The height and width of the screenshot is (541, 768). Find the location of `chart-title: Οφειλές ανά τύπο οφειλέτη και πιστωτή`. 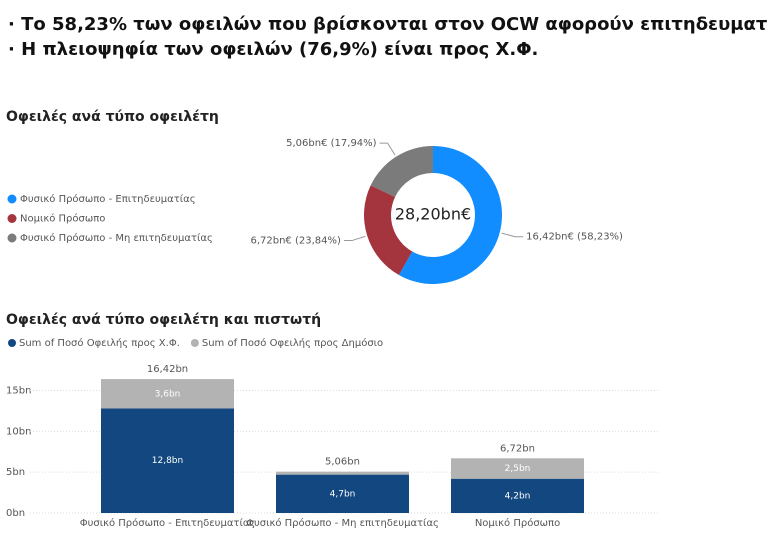

chart-title: Οφειλές ανά τύπο οφειλέτη και πιστωτή is located at coordinates (163, 320).